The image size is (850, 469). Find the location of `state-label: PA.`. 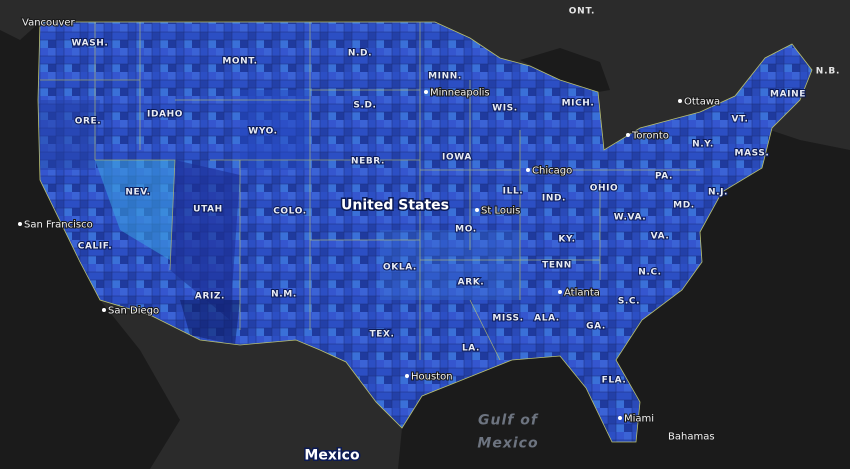

state-label: PA. is located at coordinates (664, 177).